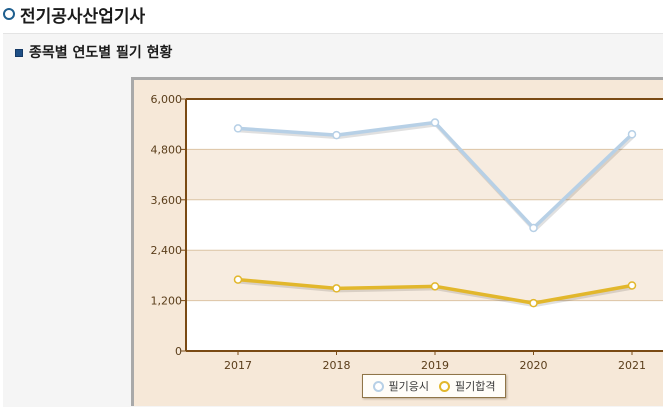 This screenshot has width=663, height=407. Describe the element at coordinates (534, 365) in the screenshot. I see `x-tick-label: 2020` at that location.